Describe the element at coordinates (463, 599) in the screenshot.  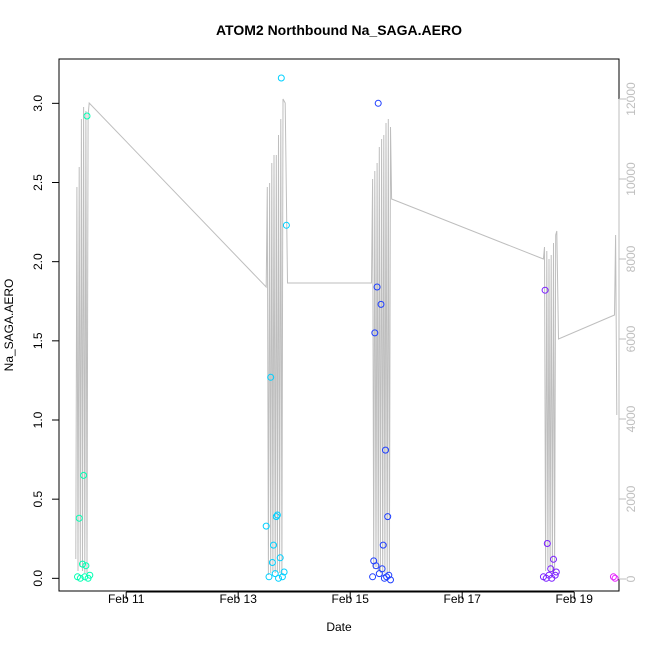
I see `x-tick-label: Feb 17` at that location.